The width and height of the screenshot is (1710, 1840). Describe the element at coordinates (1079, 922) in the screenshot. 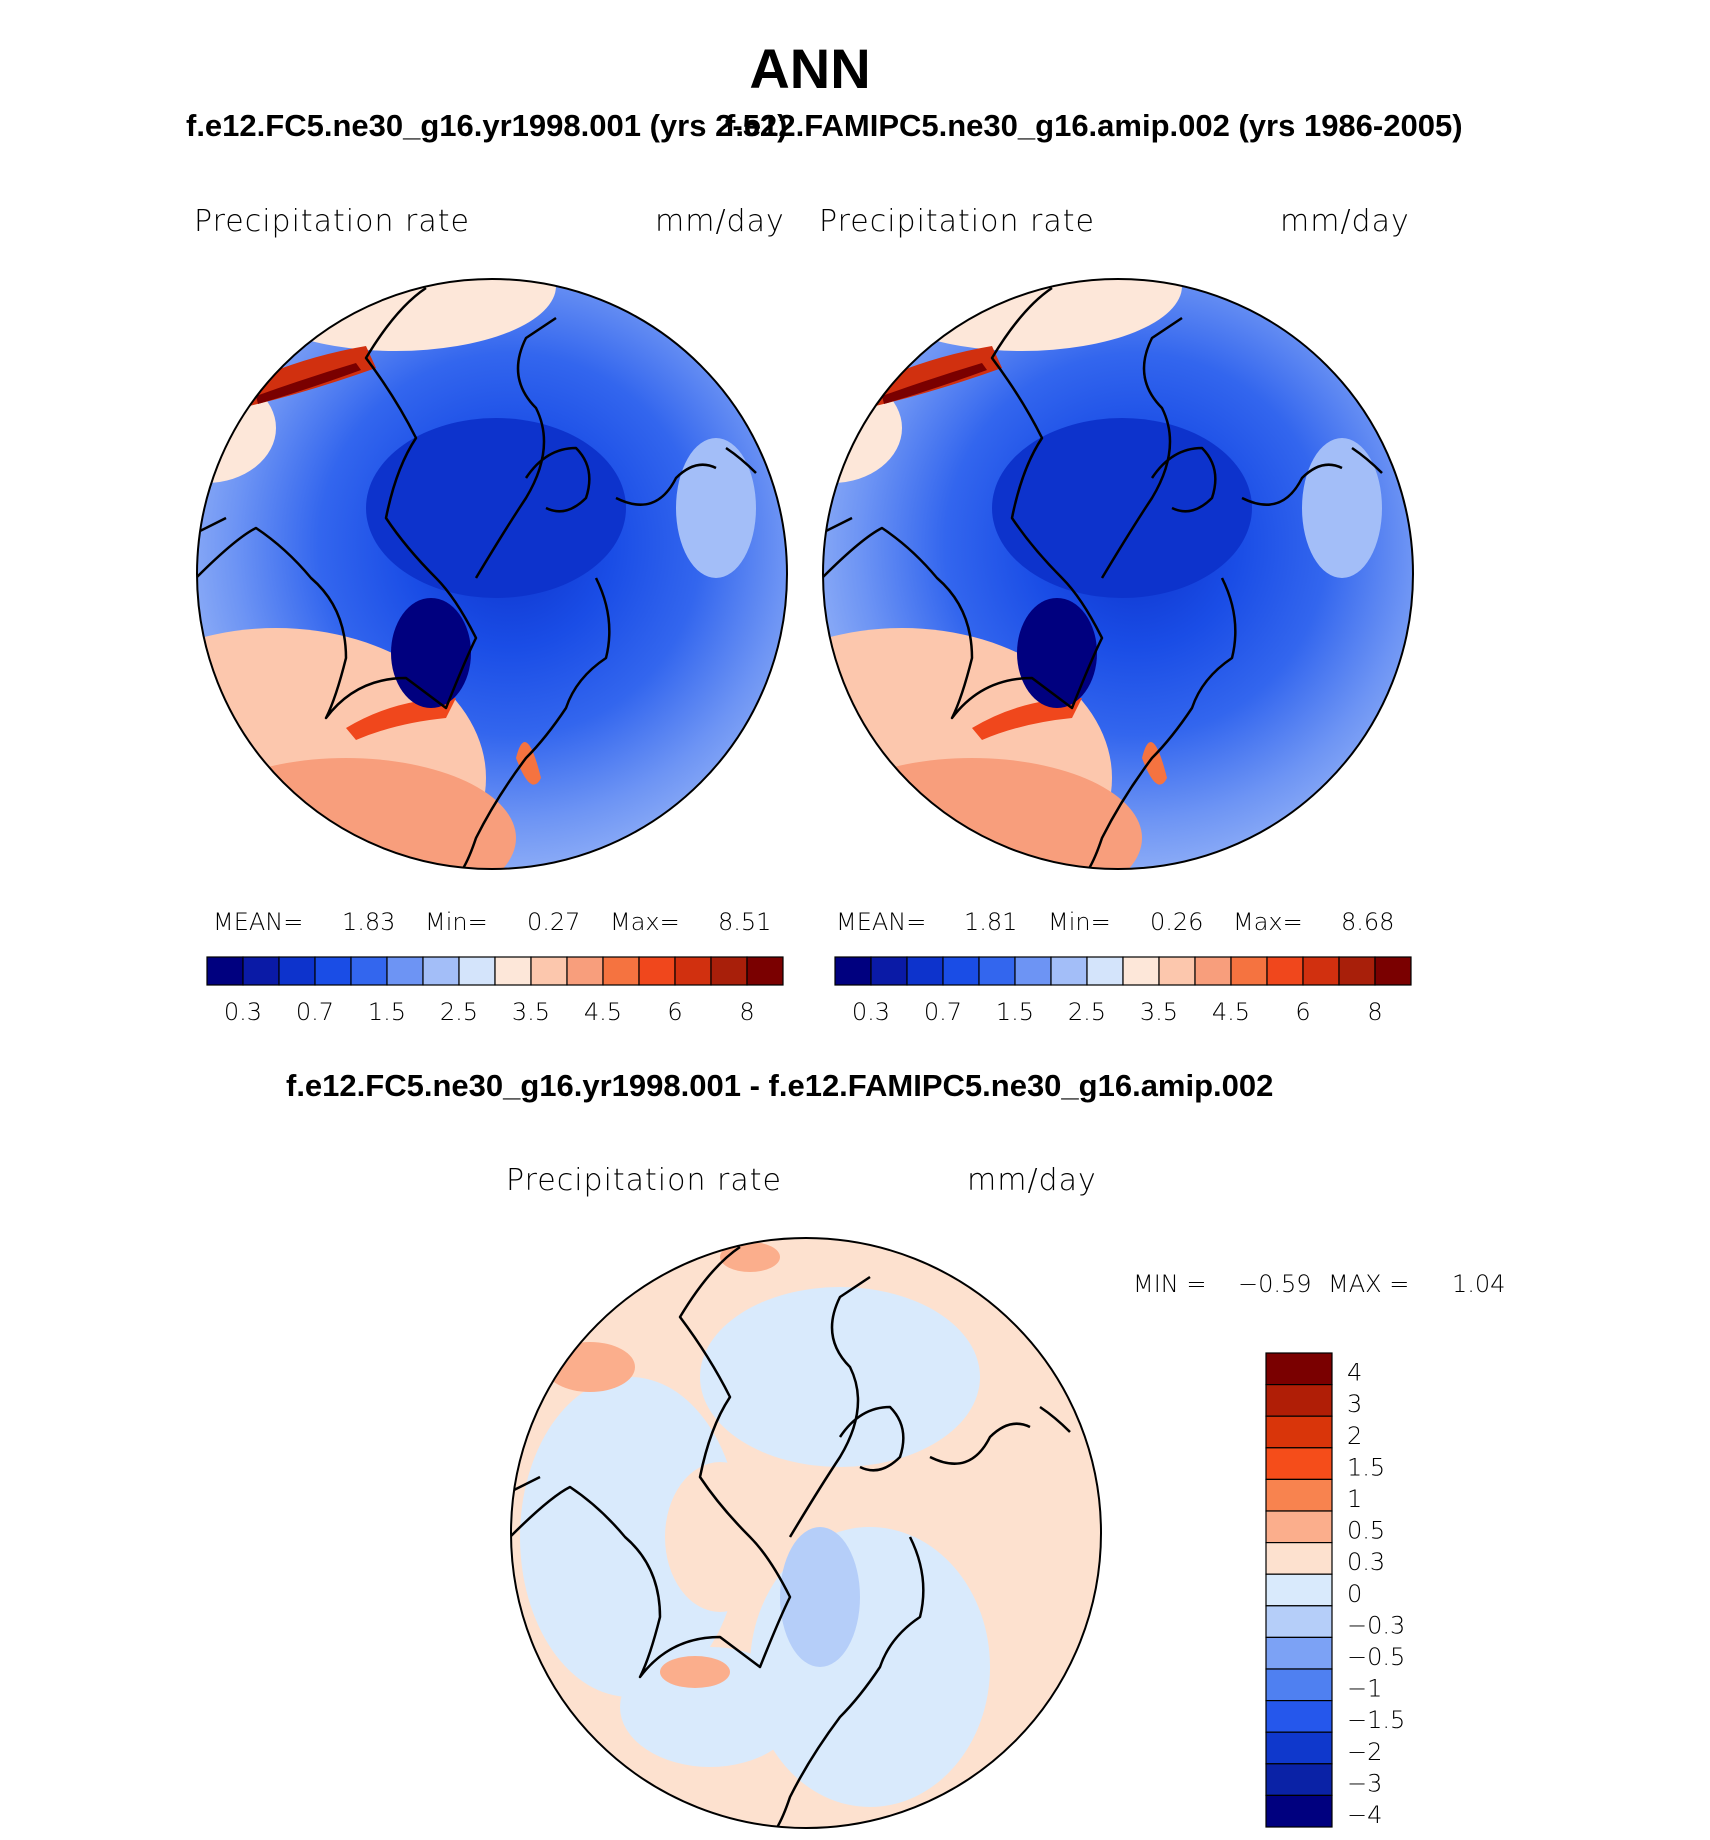

I see `right-min-label: Min=` at that location.